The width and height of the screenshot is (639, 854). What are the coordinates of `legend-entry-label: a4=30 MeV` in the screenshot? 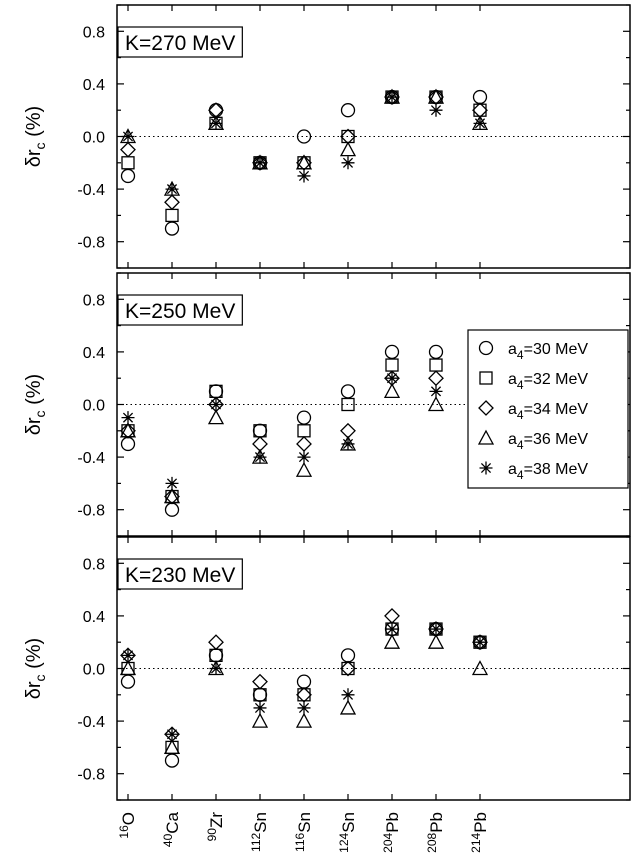 It's located at (548, 351).